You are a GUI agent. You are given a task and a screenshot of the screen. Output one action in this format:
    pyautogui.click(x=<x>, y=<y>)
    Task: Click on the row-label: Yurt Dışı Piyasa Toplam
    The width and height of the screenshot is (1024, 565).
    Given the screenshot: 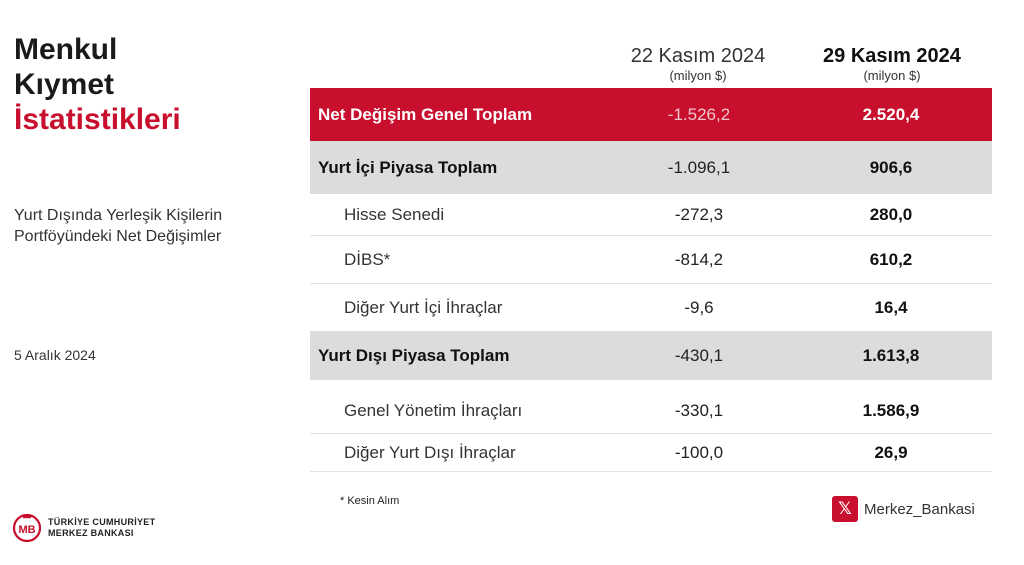 What is the action you would take?
    pyautogui.click(x=414, y=355)
    